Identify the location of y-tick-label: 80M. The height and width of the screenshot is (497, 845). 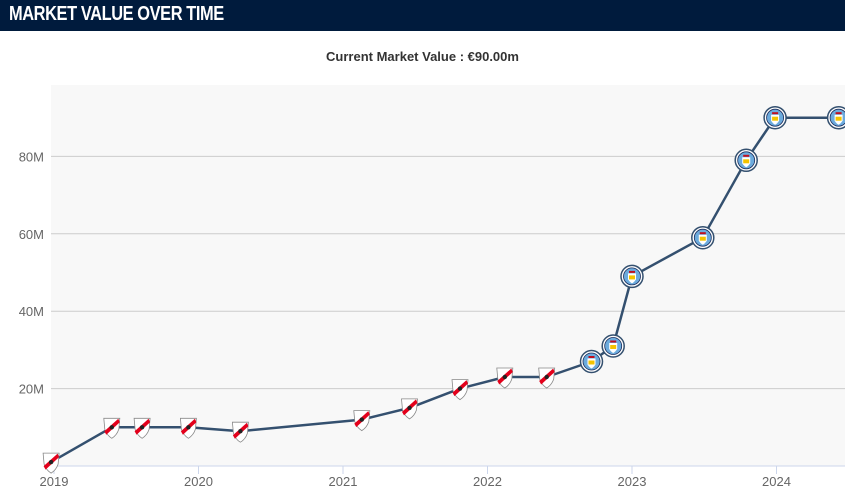
(31, 156).